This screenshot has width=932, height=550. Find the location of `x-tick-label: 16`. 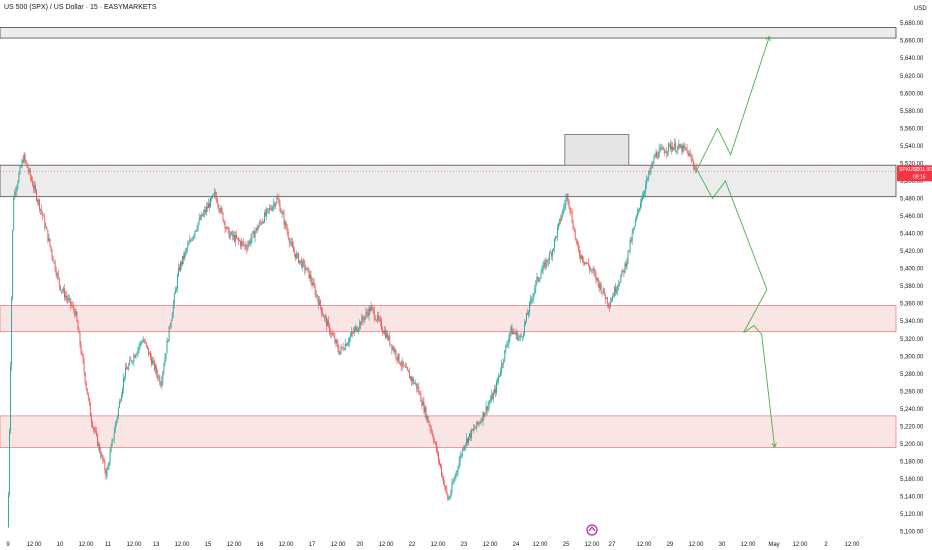

x-tick-label: 16 is located at coordinates (260, 545).